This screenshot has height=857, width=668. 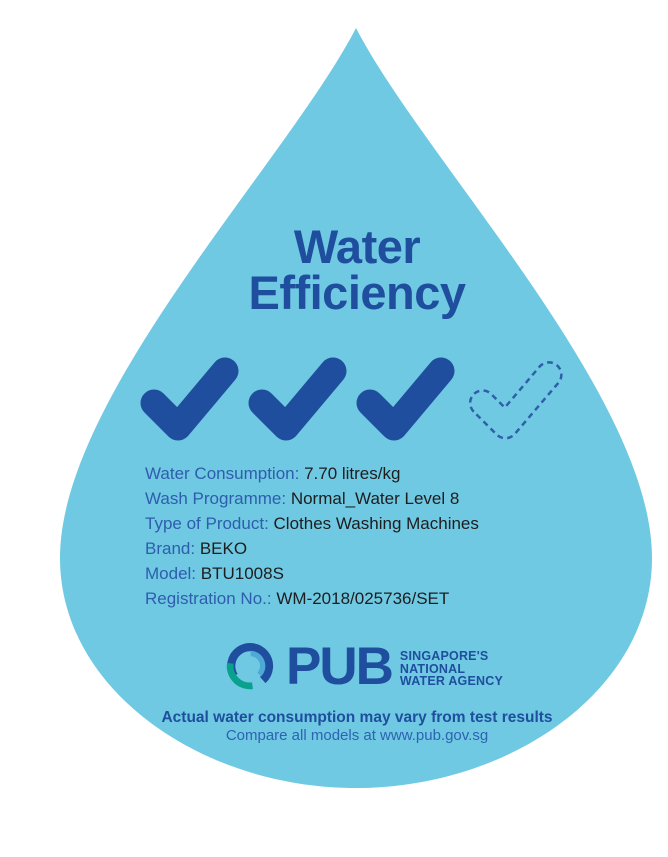 What do you see at coordinates (451, 681) in the screenshot?
I see `tagline-line-3: WATER AGENCY` at bounding box center [451, 681].